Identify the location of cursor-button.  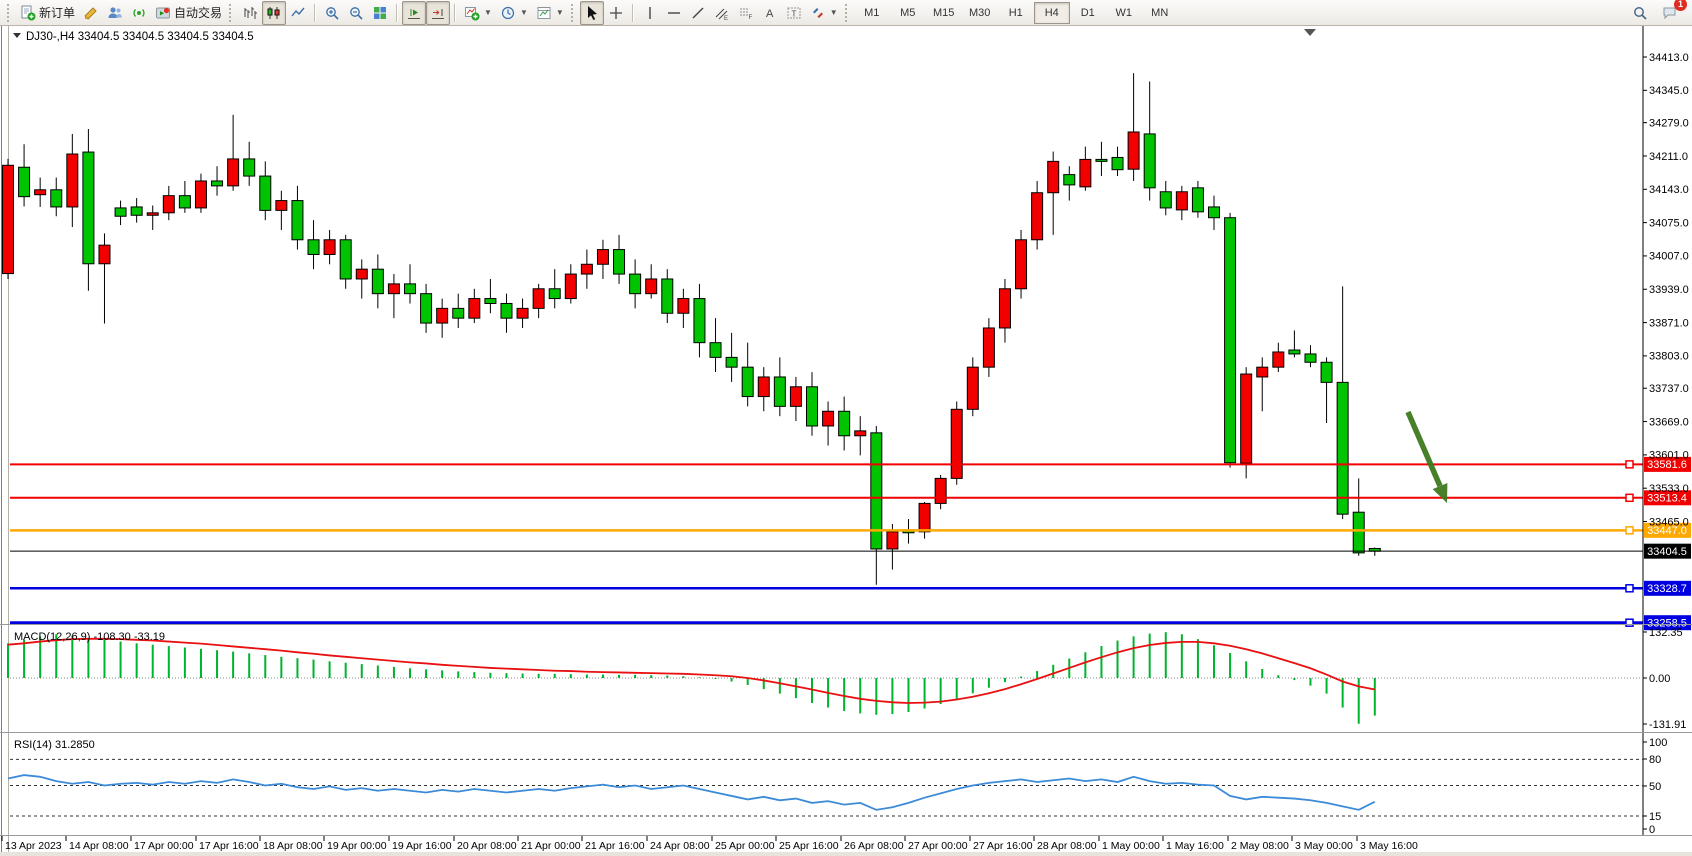
(591, 12).